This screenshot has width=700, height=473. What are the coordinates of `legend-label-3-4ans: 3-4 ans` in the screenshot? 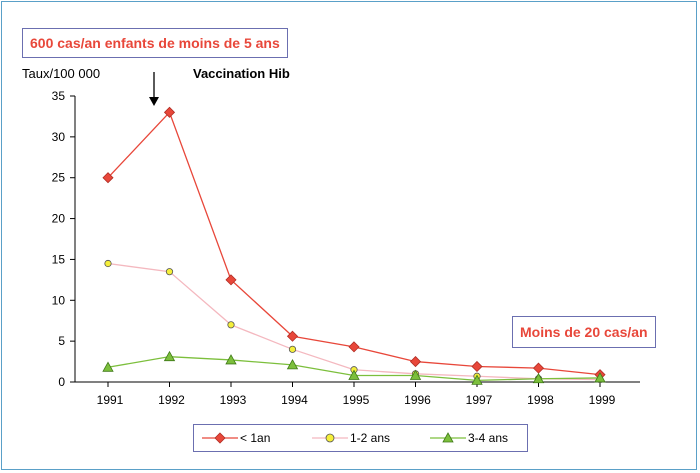 It's located at (488, 438).